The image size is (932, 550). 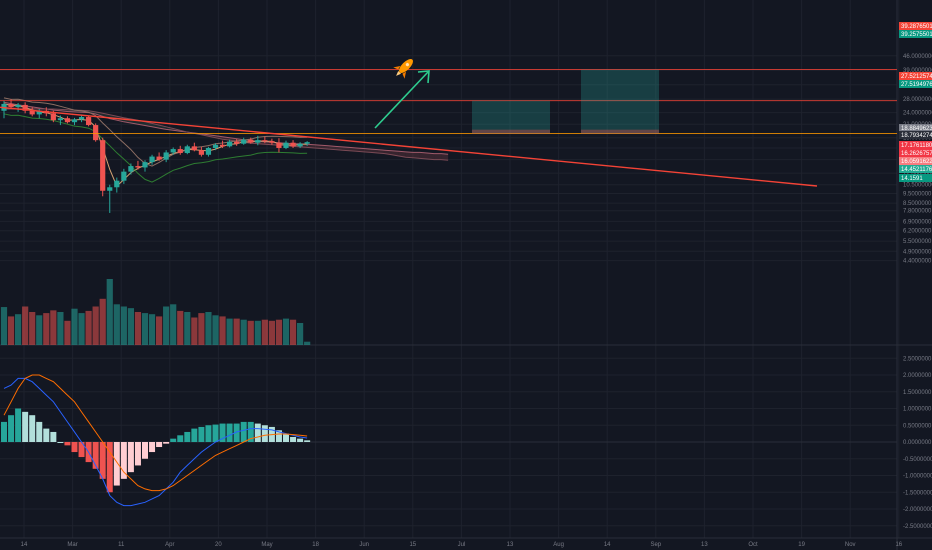 What do you see at coordinates (511, 117) in the screenshot?
I see `target-zone` at bounding box center [511, 117].